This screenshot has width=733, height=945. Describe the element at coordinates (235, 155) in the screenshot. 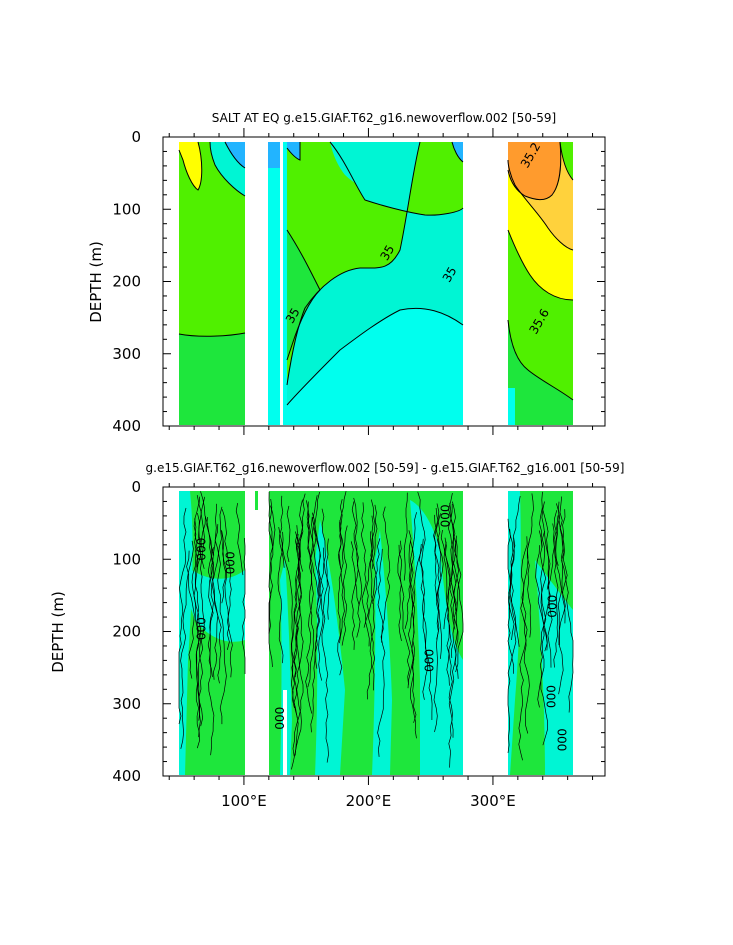

I see `top-fill-left-blue` at that location.